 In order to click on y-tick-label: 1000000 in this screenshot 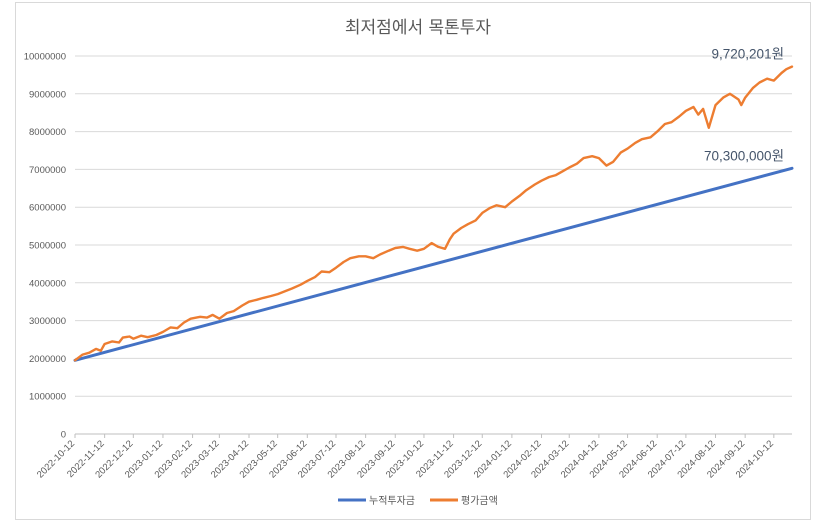, I will do `click(47, 397)`.